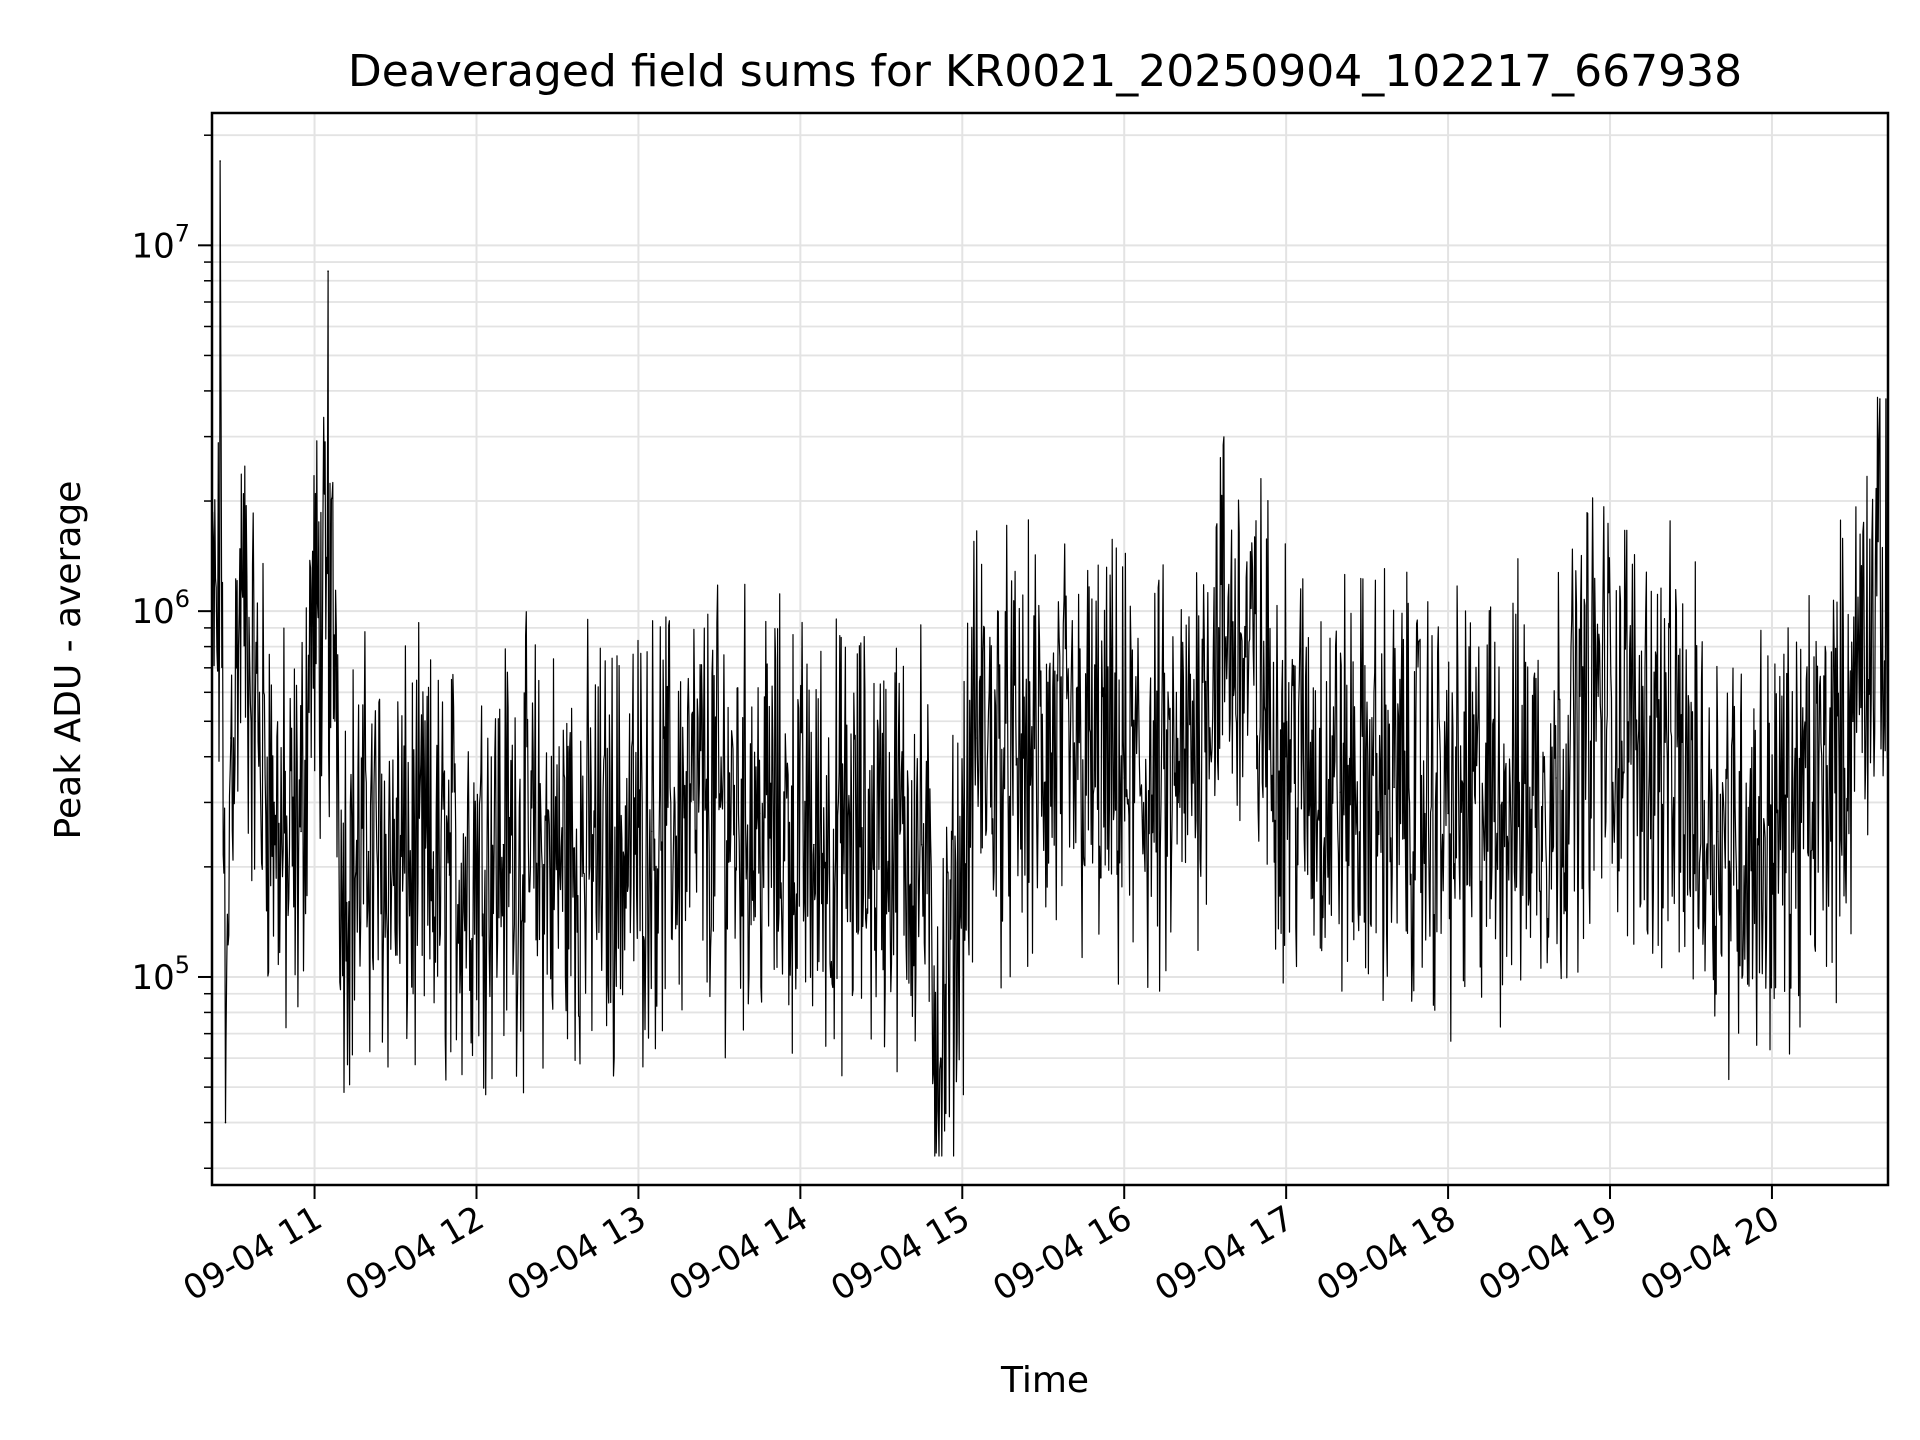 The height and width of the screenshot is (1440, 1920). I want to click on y-axis: 10⁵ 10⁶ 10⁷, so click(171, 652).